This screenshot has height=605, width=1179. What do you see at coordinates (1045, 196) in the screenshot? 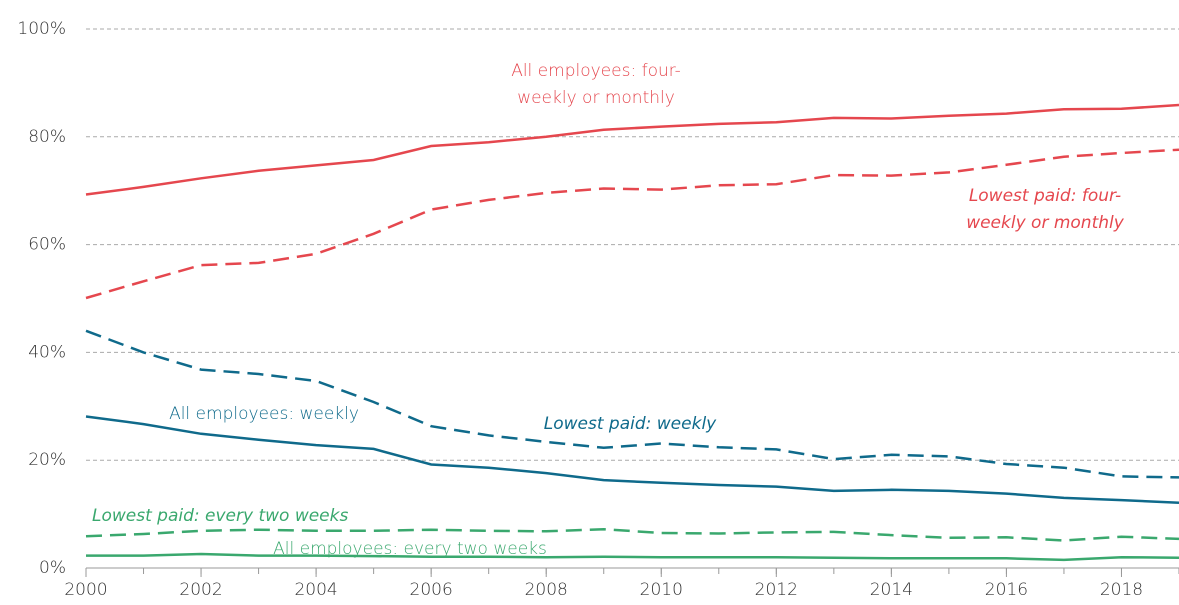
I see `series-label: Lowest paid: four-` at bounding box center [1045, 196].